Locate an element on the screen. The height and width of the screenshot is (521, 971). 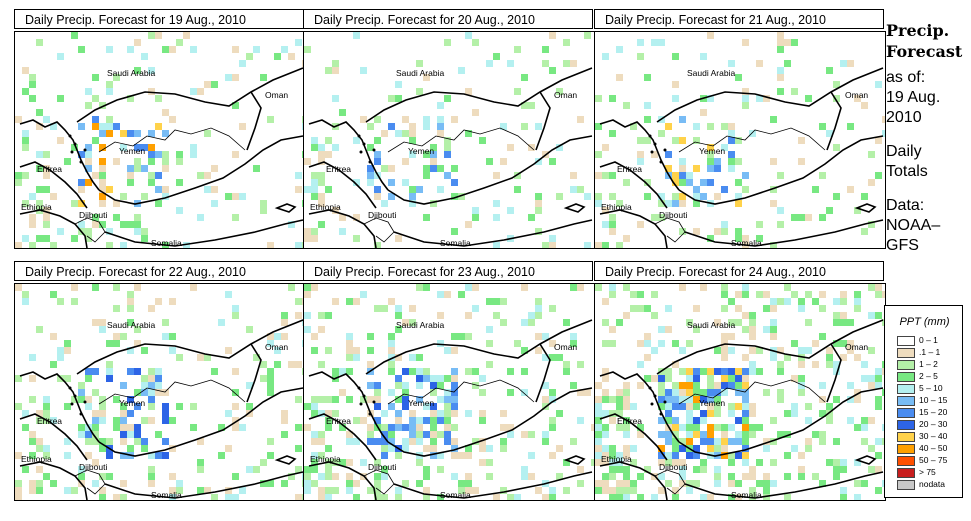
side-title-line1: Precip. is located at coordinates (918, 30).